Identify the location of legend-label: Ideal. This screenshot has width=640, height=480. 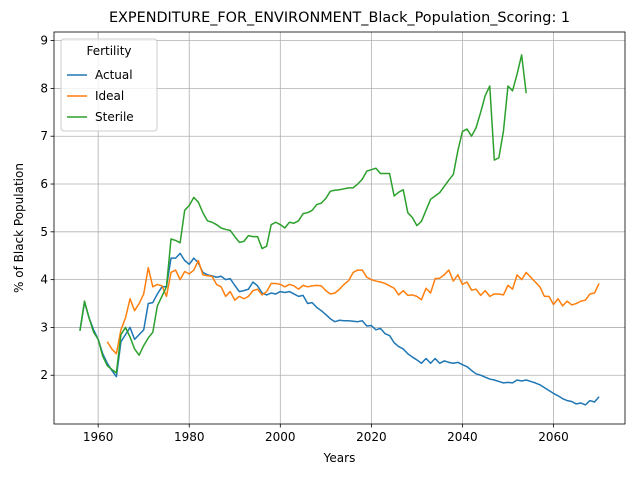
(109, 96).